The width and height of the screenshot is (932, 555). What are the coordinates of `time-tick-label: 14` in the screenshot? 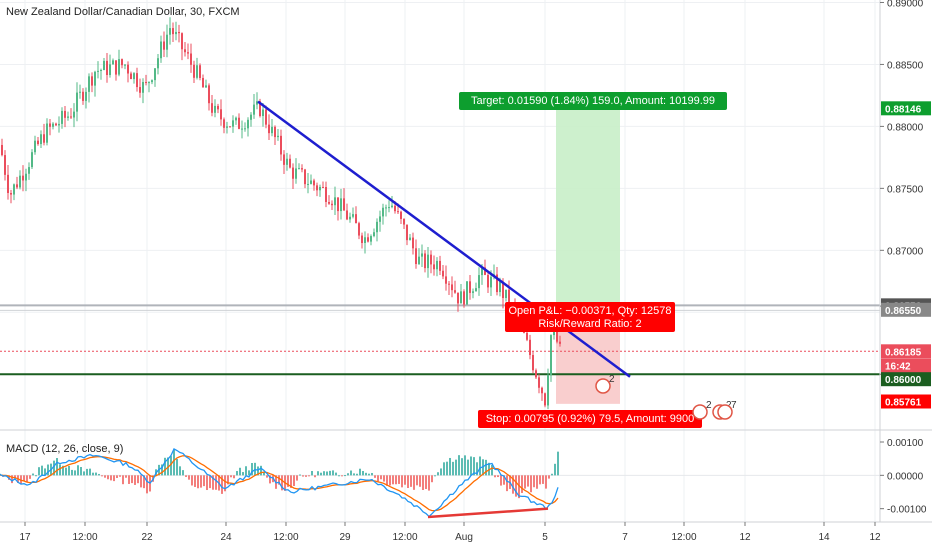 It's located at (824, 537).